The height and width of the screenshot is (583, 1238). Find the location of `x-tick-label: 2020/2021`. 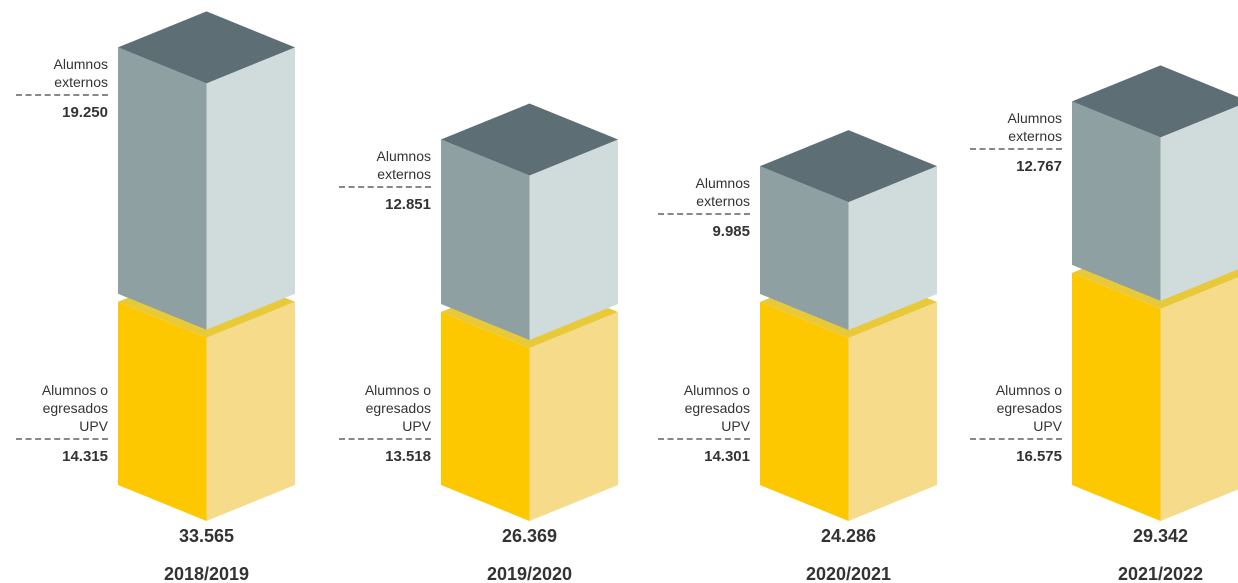

x-tick-label: 2020/2021 is located at coordinates (848, 573).